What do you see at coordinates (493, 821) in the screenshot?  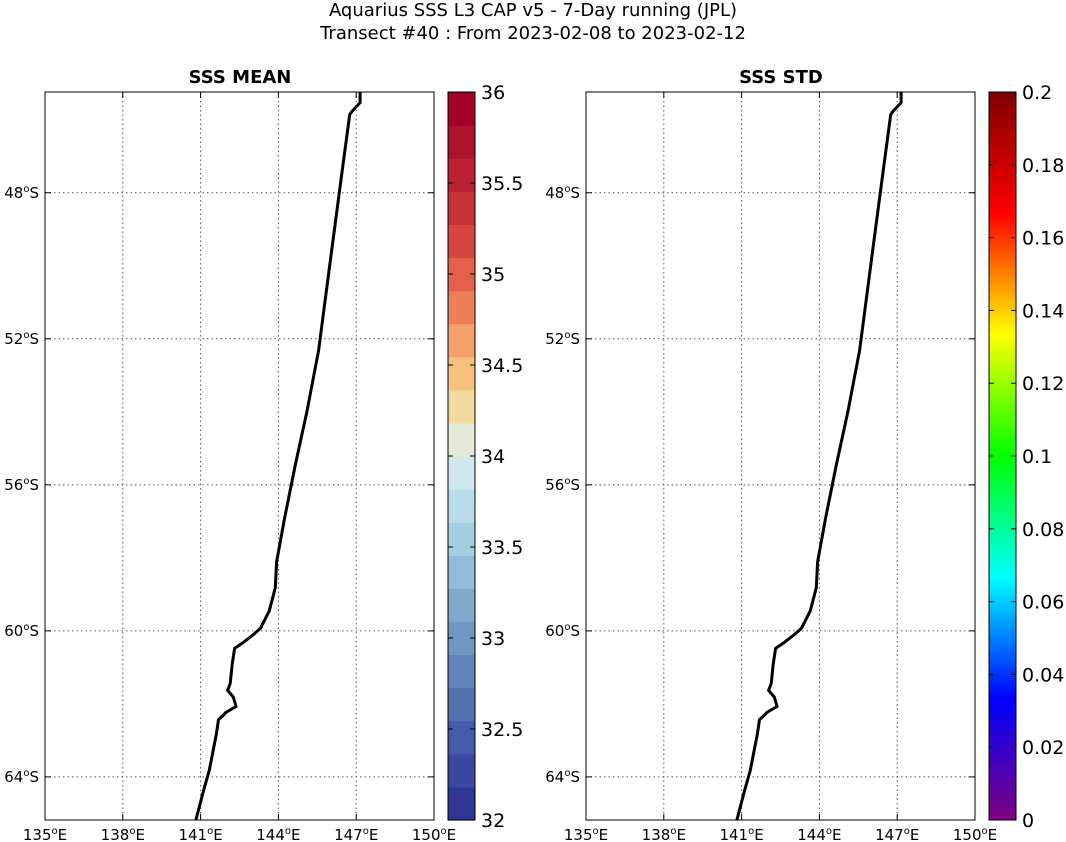 I see `colorbar-tick-label: 32` at bounding box center [493, 821].